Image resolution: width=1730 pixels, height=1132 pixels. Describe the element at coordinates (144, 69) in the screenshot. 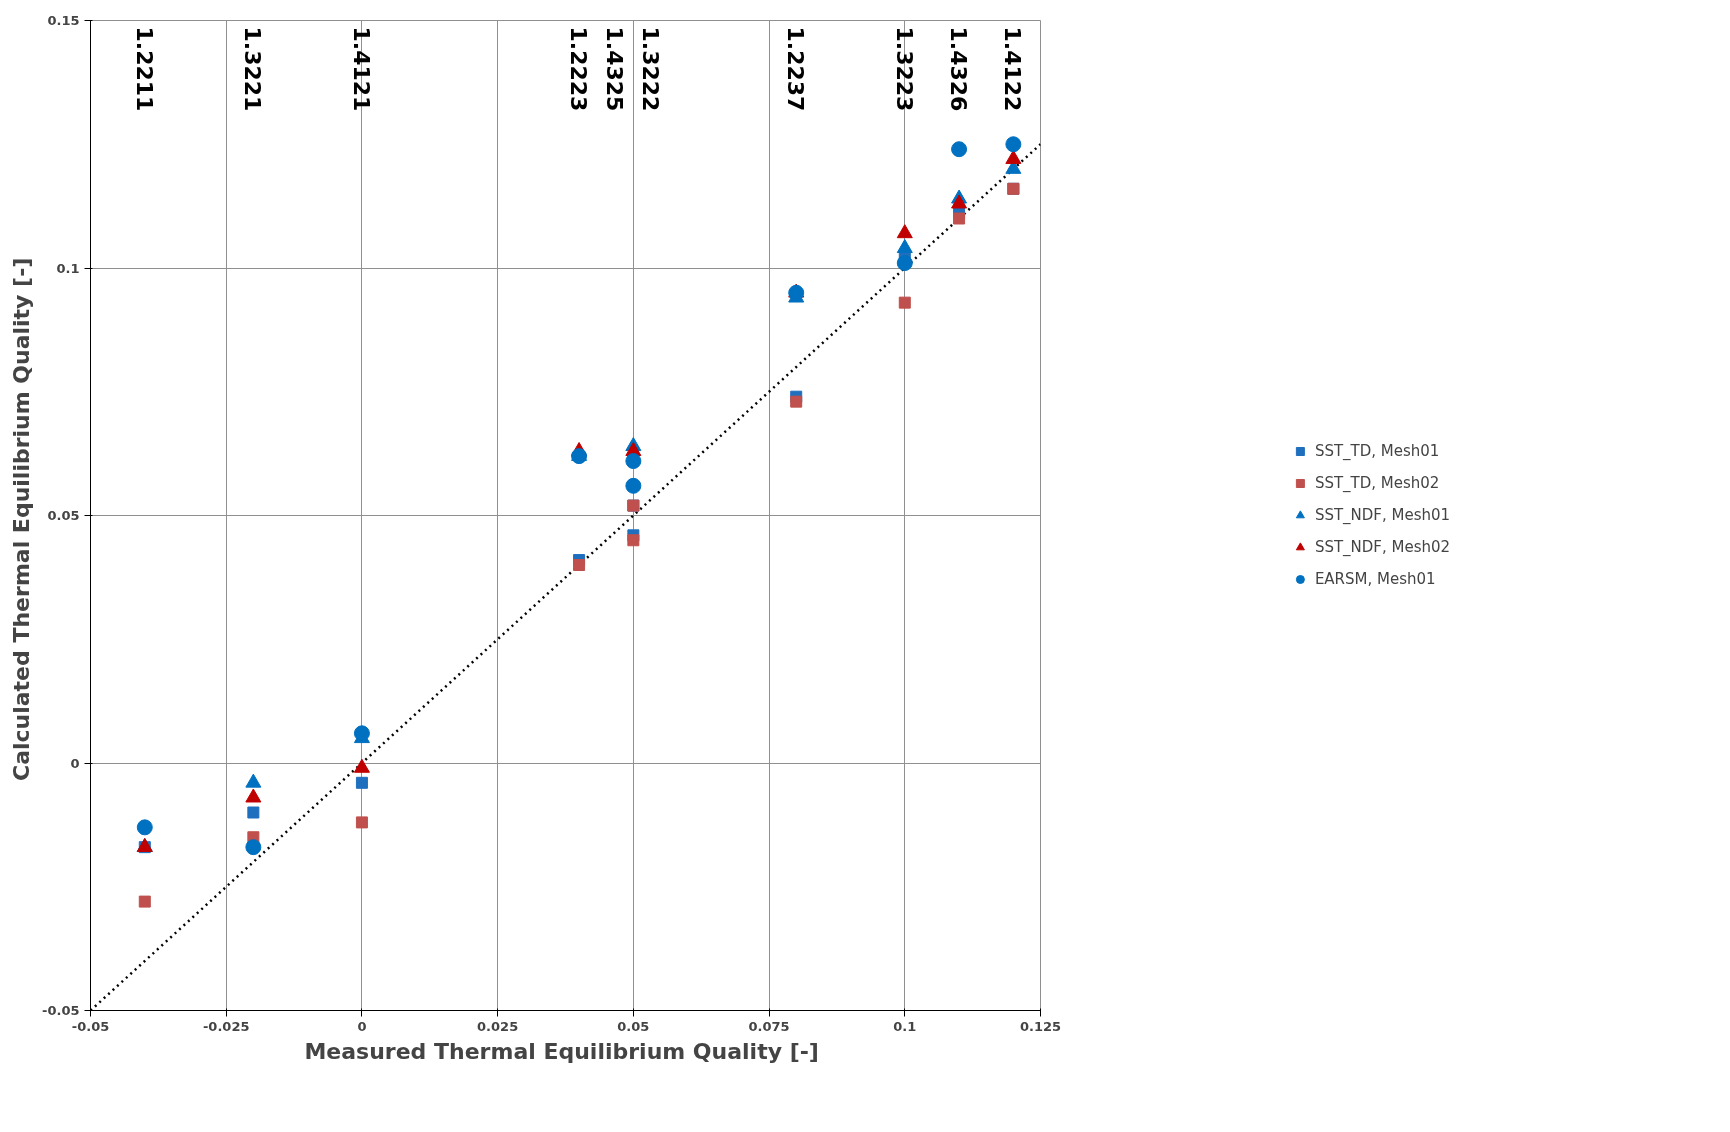

I see `annotation: 1.2211` at that location.